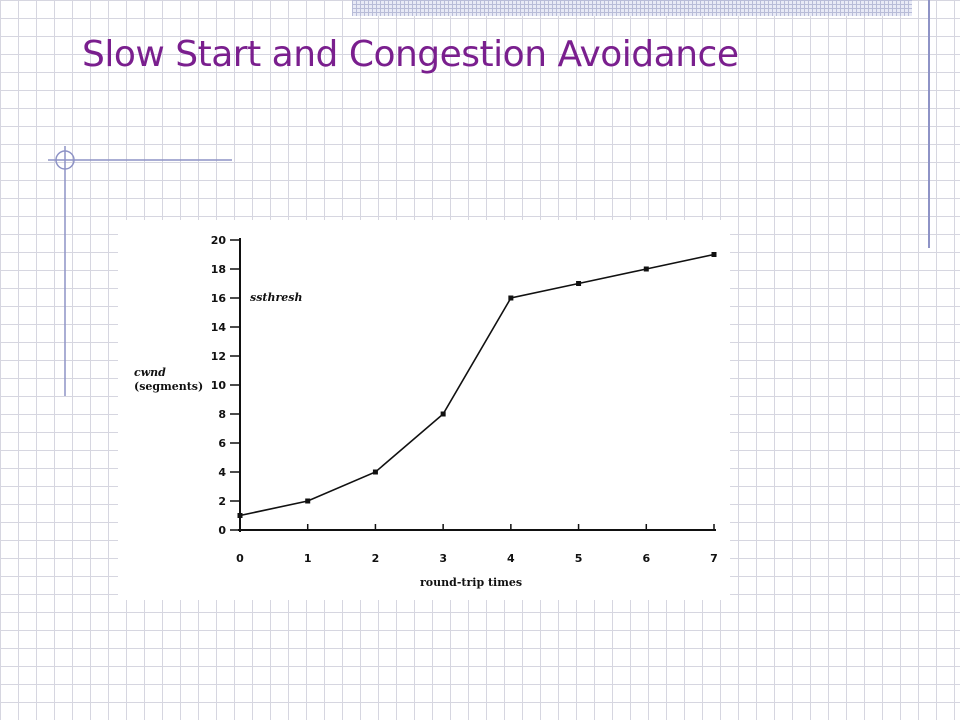 The height and width of the screenshot is (720, 960). I want to click on y-tick-label: 2, so click(222, 501).